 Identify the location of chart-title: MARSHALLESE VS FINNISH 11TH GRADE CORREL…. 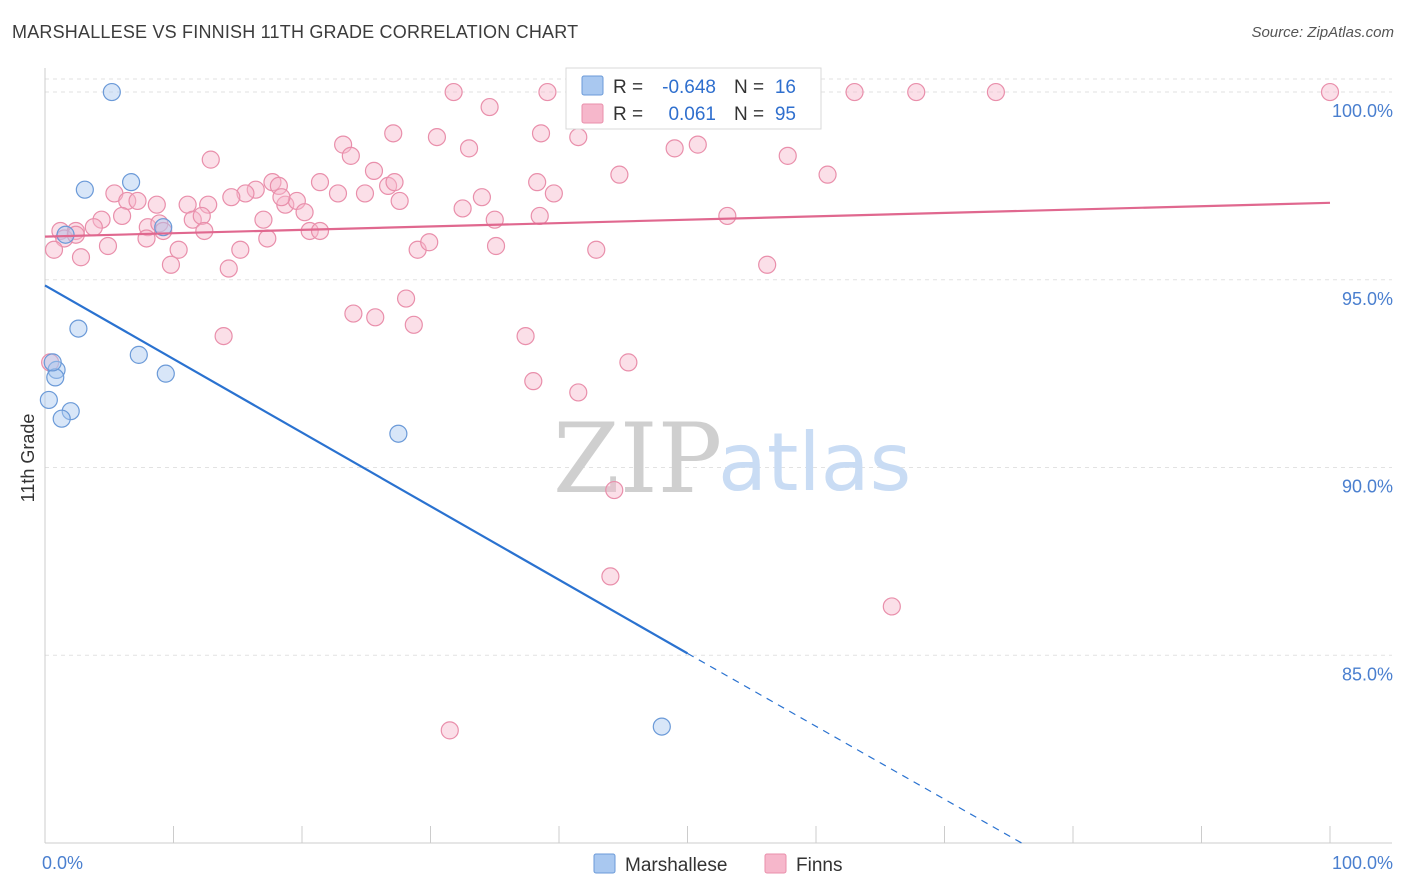
(295, 32).